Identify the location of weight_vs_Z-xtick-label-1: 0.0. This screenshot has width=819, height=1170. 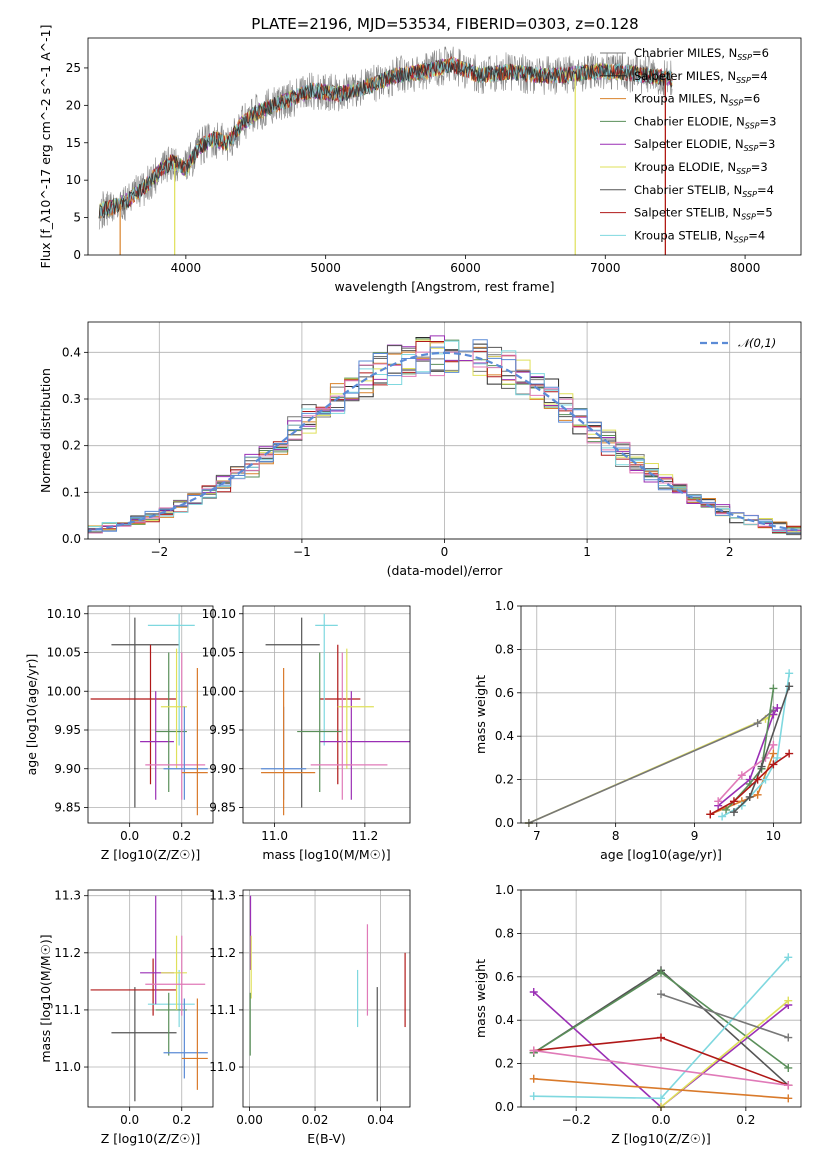
(660, 1120).